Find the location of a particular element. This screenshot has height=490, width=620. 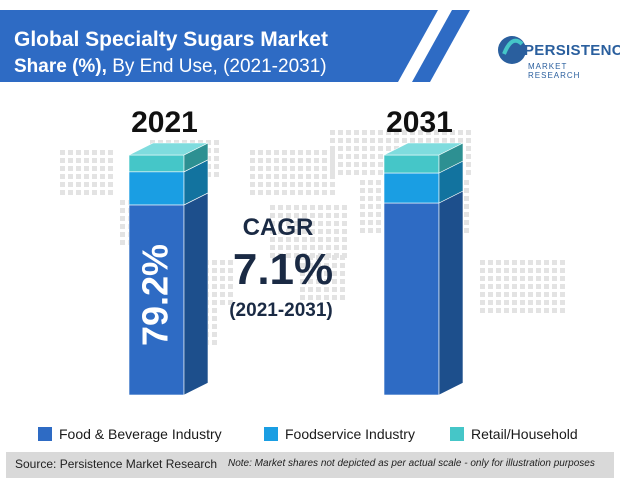

bar-segment-side is located at coordinates (451, 293).